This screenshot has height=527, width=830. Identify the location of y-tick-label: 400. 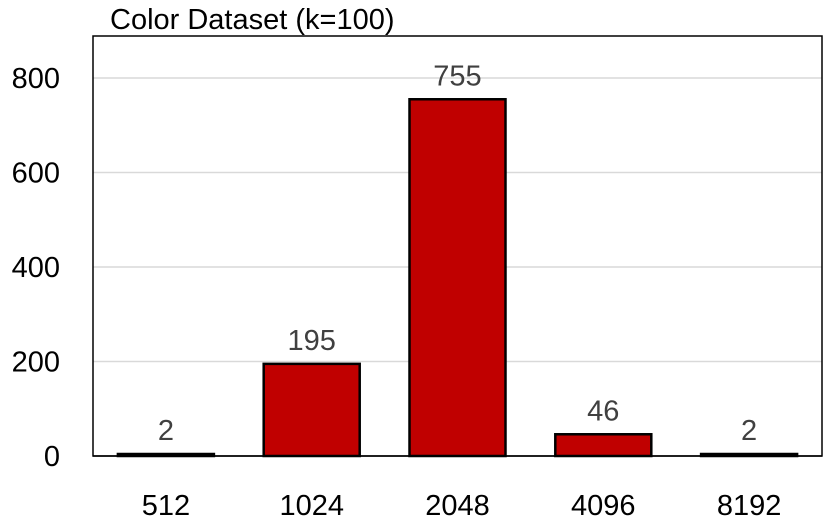
(36, 268).